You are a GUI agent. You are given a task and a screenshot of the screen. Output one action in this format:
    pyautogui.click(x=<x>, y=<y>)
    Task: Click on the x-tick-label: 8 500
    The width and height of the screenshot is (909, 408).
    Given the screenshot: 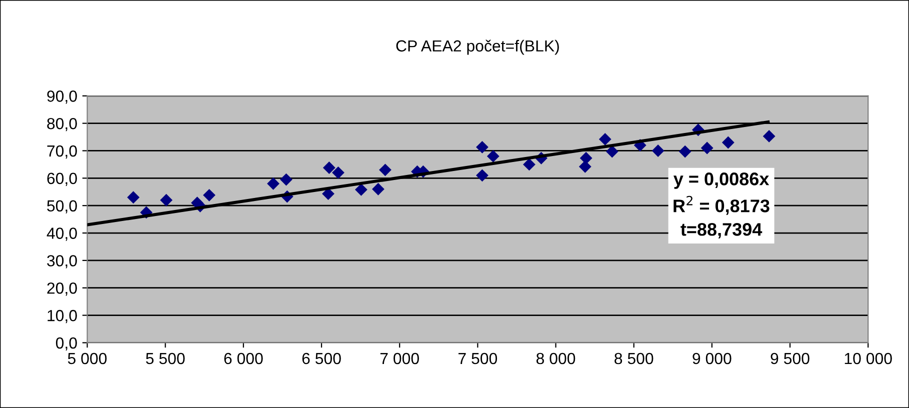 What is the action you would take?
    pyautogui.click(x=634, y=358)
    